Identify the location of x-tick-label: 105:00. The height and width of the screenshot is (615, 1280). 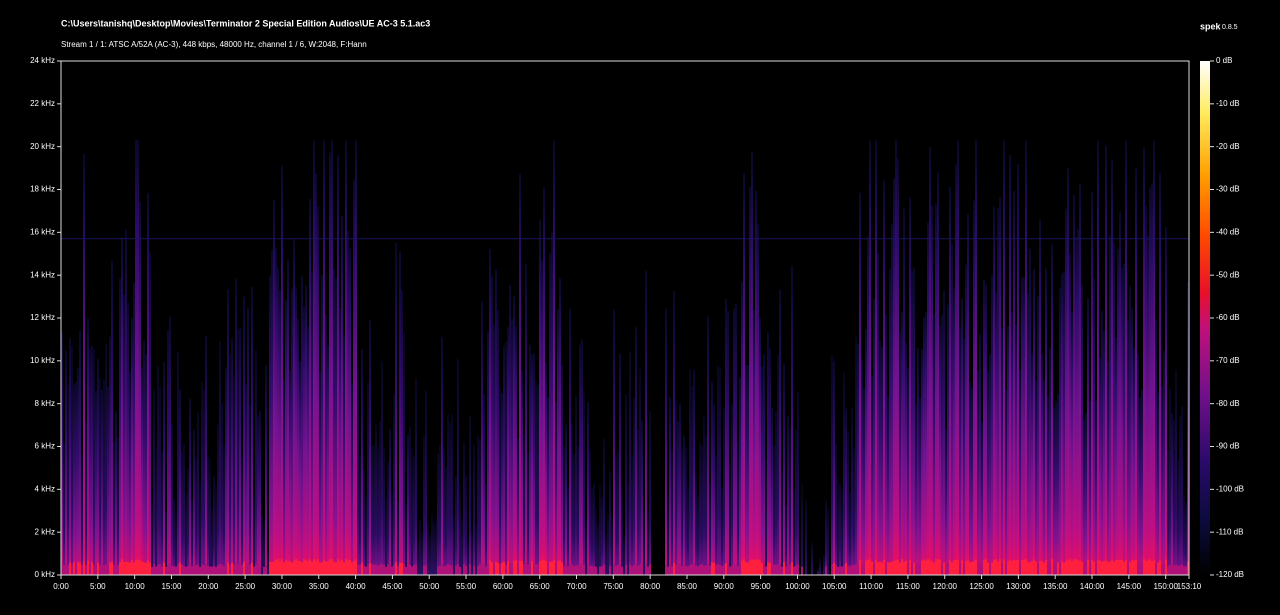
(834, 586).